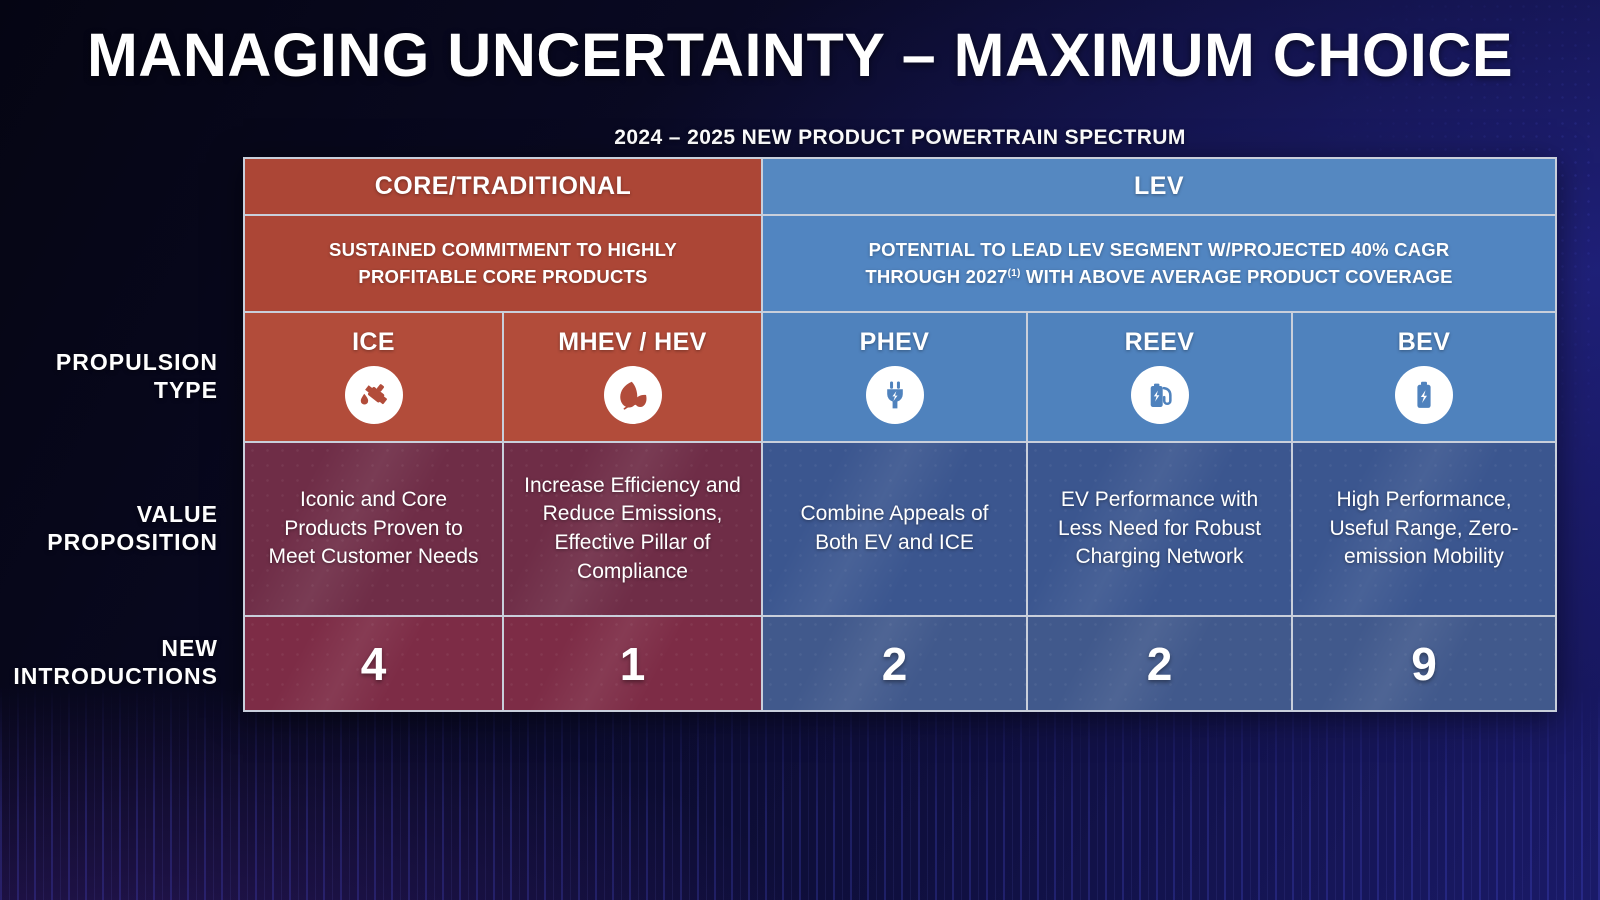  I want to click on leaf-icon, so click(632, 395).